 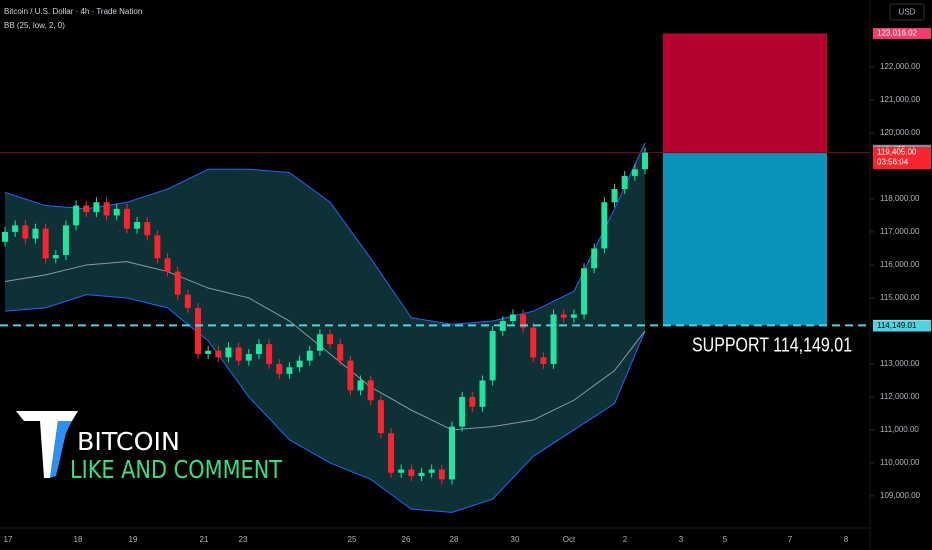 I want to click on x-tick-label: 30, so click(x=515, y=539).